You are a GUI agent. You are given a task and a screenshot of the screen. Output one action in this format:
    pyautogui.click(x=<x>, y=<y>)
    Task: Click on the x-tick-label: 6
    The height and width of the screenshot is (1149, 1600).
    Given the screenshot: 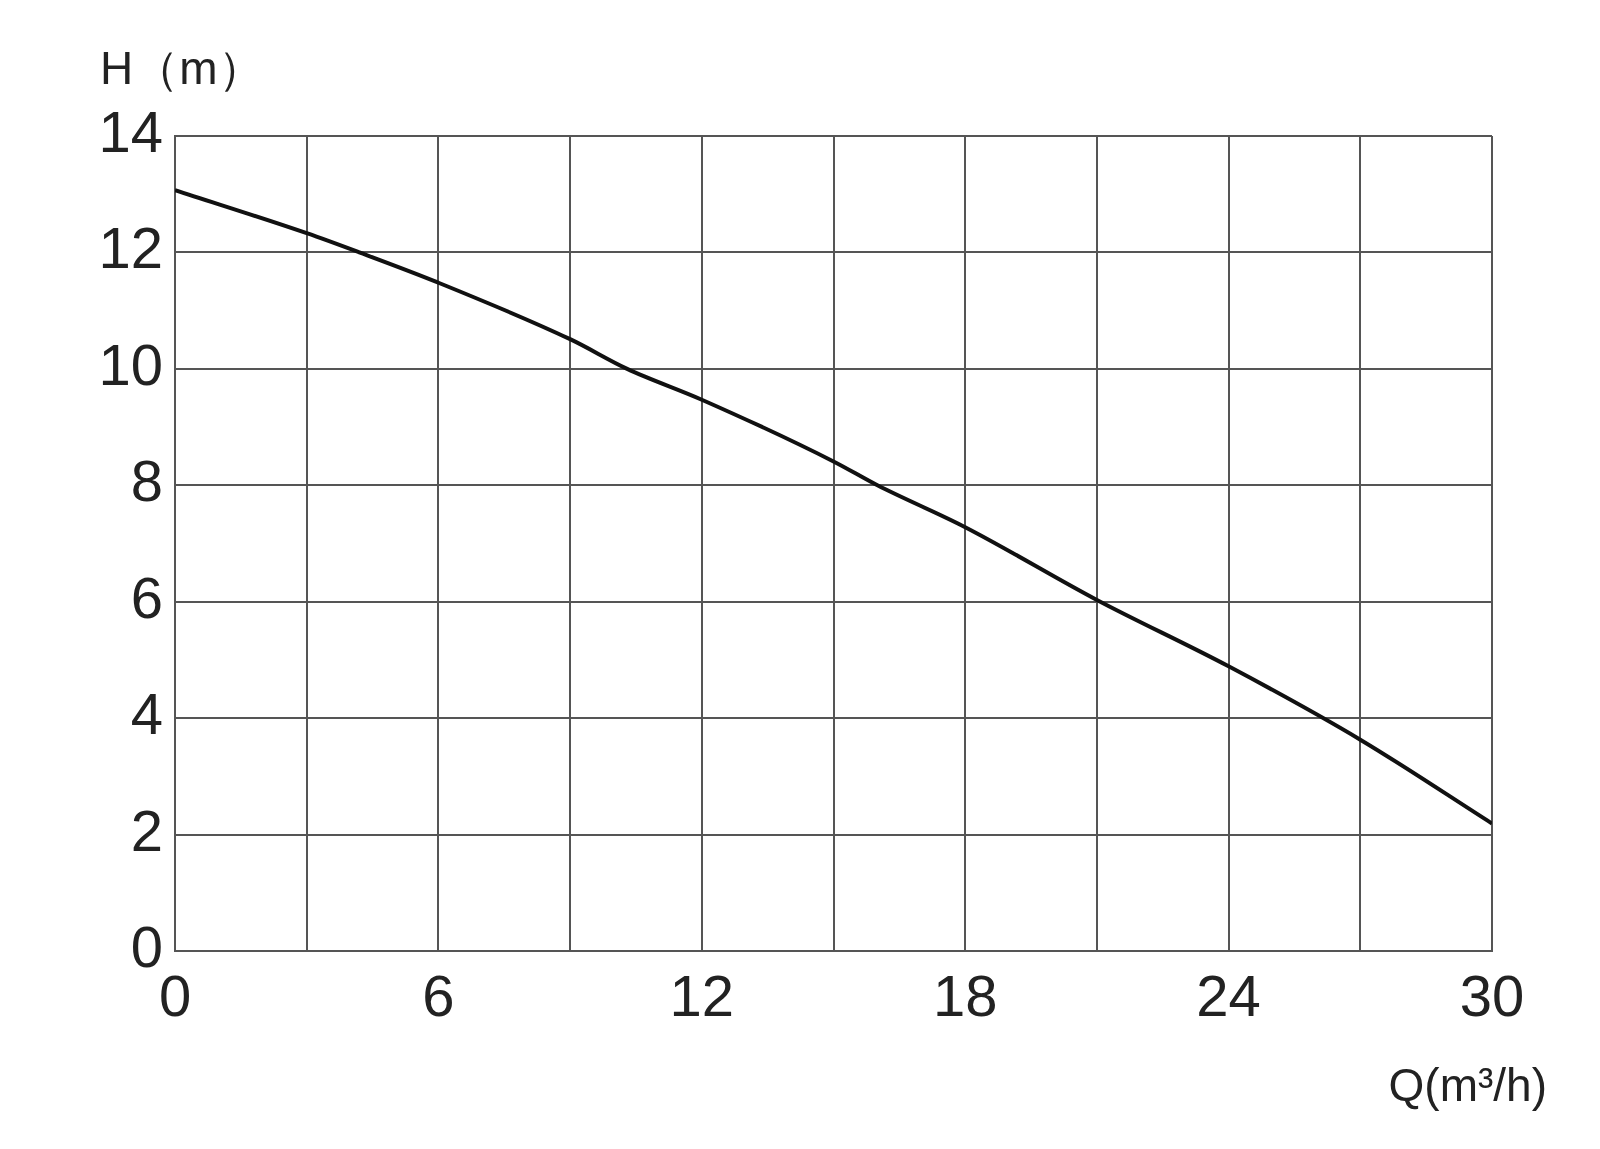 What is the action you would take?
    pyautogui.click(x=438, y=995)
    